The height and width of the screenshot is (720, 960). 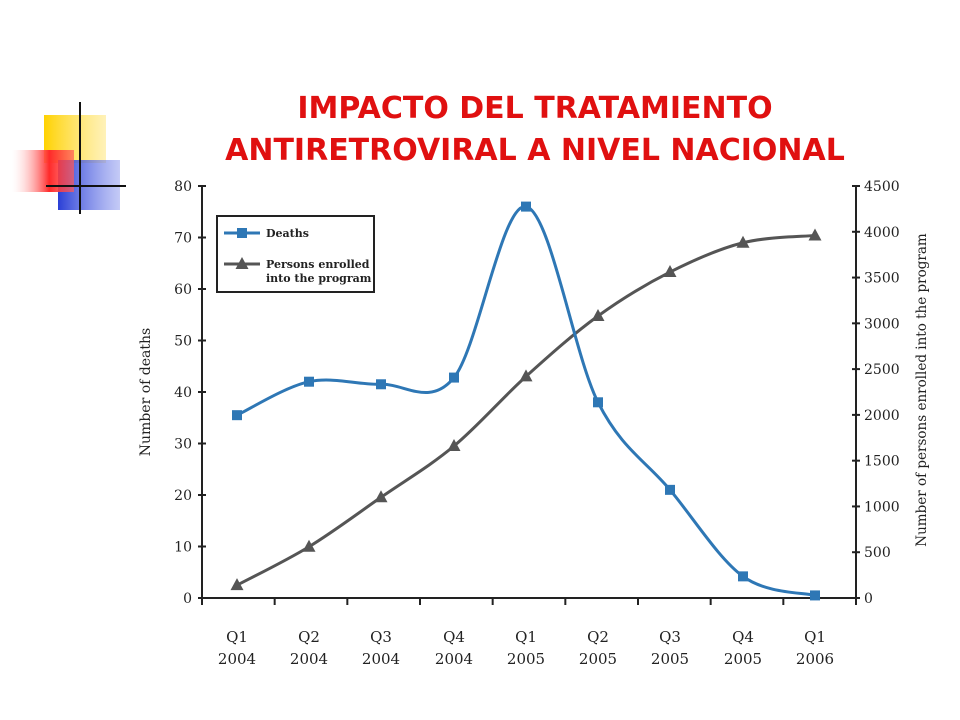 I want to click on legend-marker-enrolled, so click(x=242, y=263).